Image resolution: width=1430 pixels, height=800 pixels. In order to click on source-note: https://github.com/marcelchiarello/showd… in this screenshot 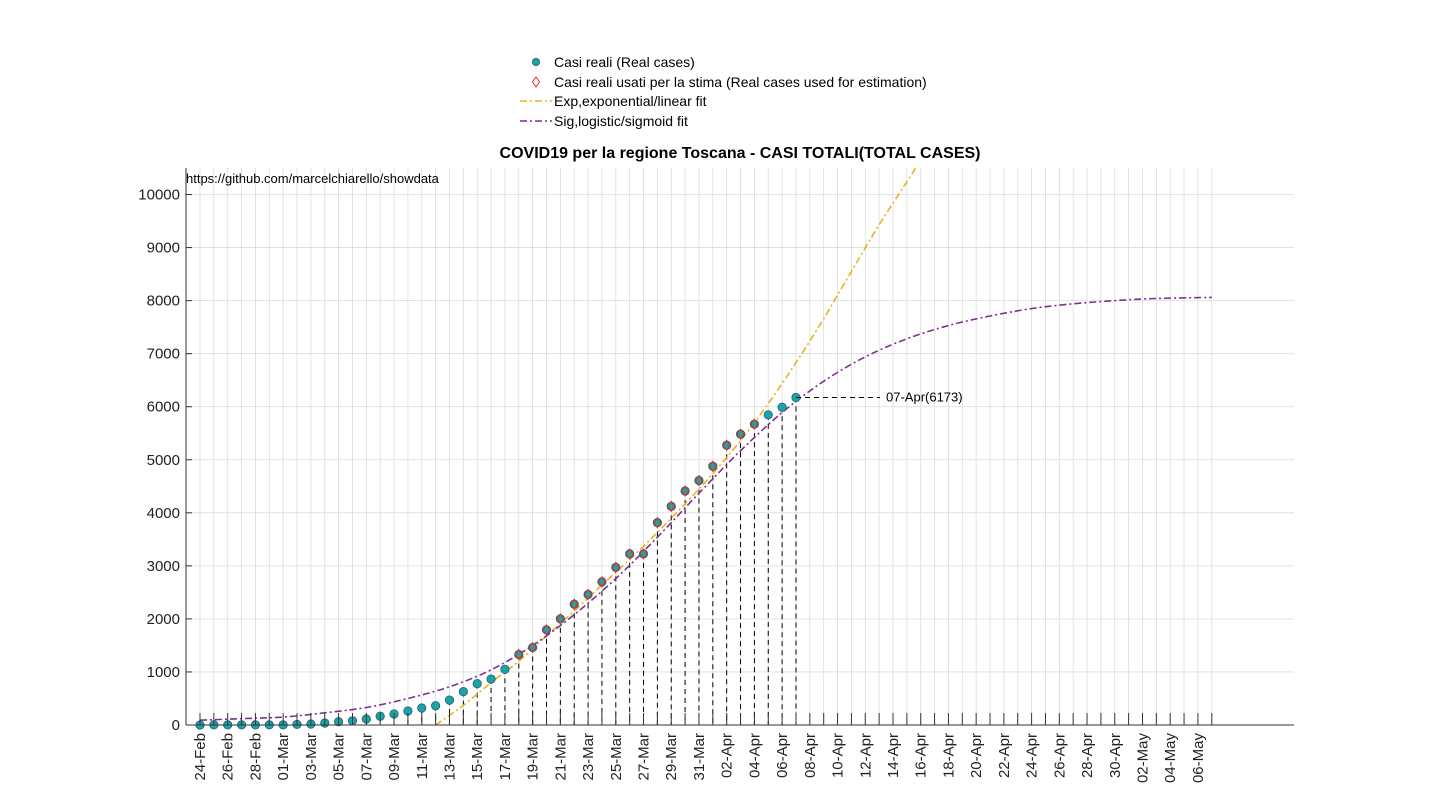, I will do `click(313, 178)`.